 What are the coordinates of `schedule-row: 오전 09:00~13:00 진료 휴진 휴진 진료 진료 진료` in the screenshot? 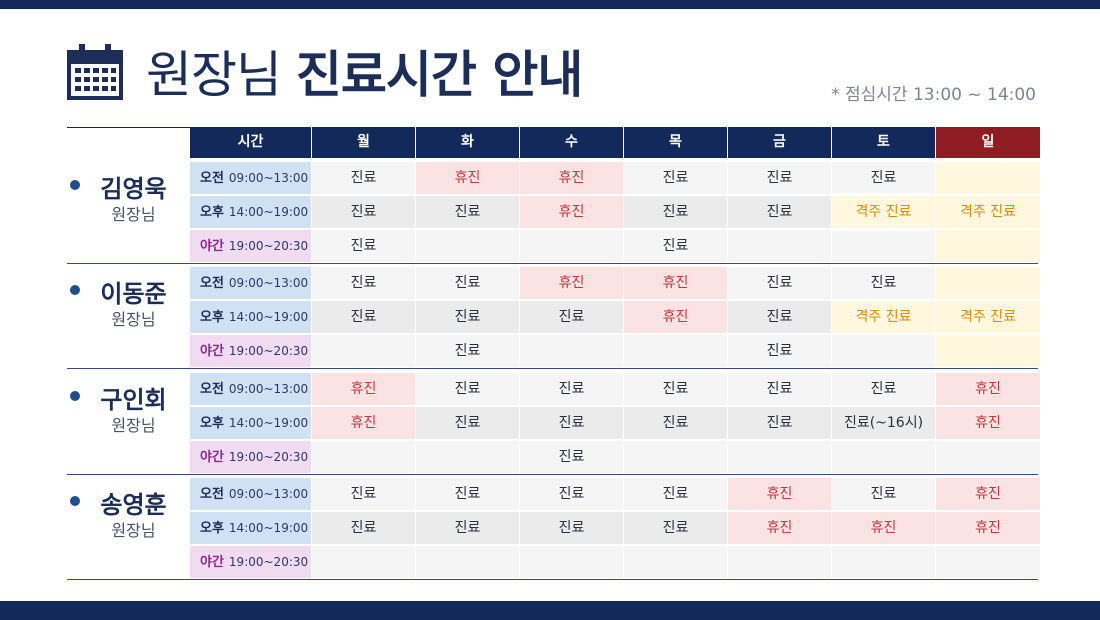 It's located at (615, 178).